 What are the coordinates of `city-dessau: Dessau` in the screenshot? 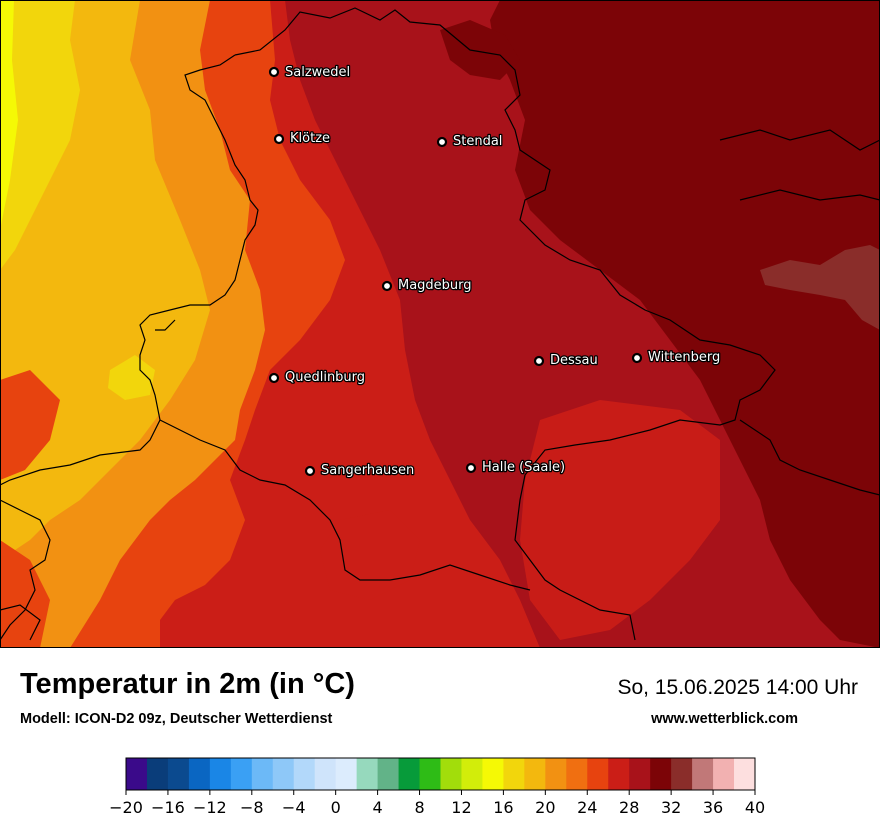 It's located at (566, 360).